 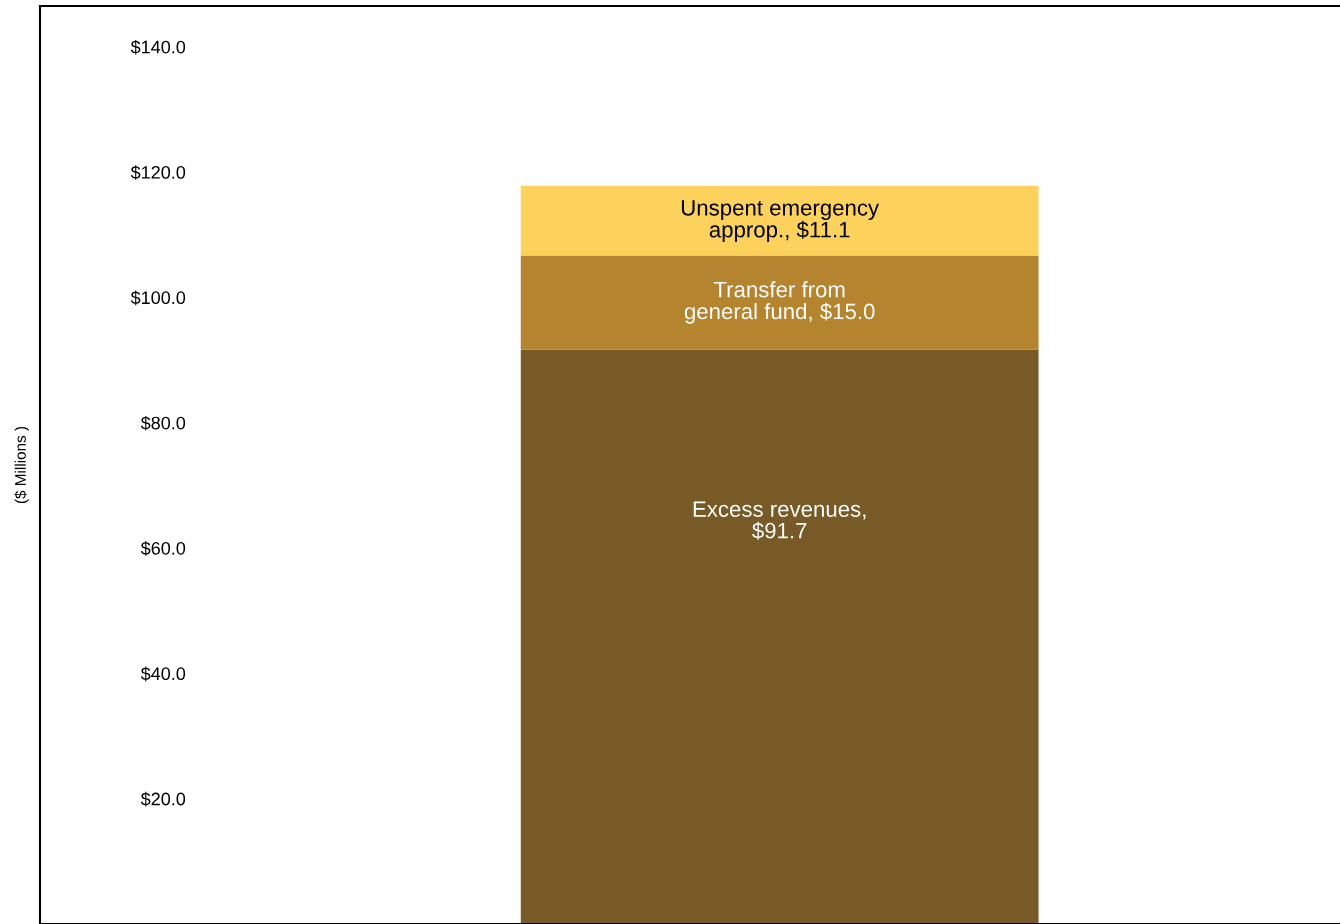 What do you see at coordinates (779, 520) in the screenshot?
I see `data-label: Excess revenues, $91.7` at bounding box center [779, 520].